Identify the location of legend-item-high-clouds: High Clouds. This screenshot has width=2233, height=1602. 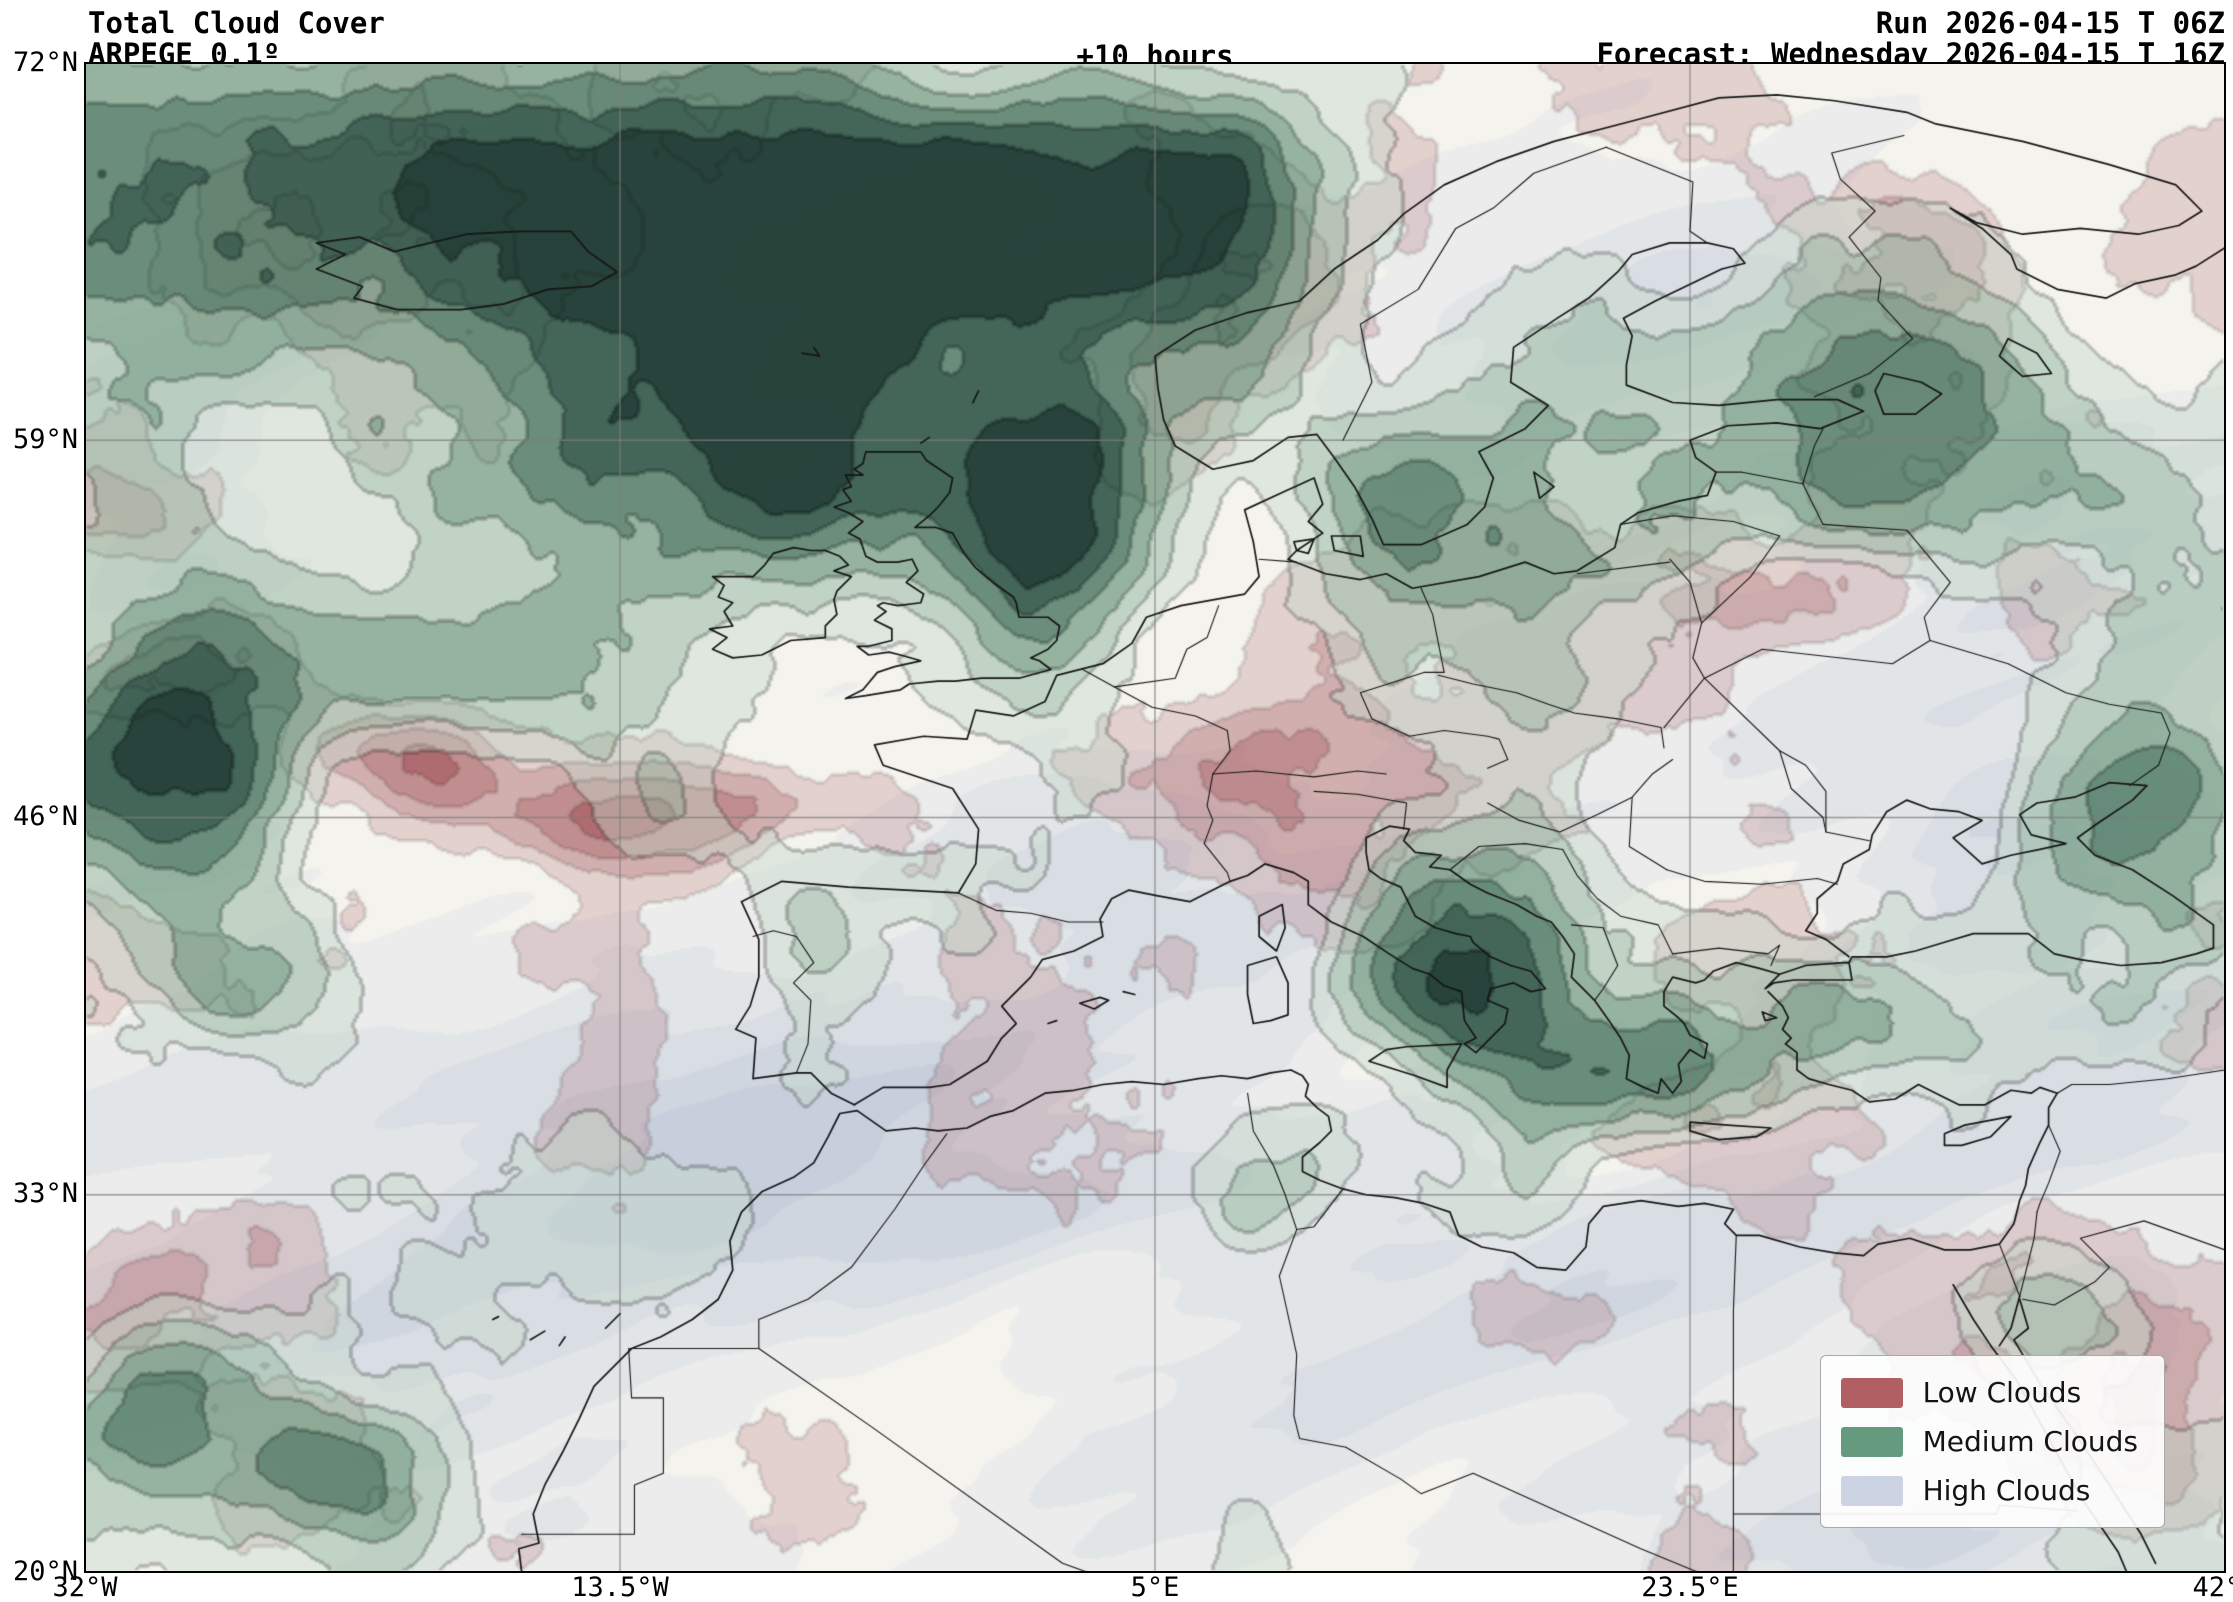
(1989, 1490).